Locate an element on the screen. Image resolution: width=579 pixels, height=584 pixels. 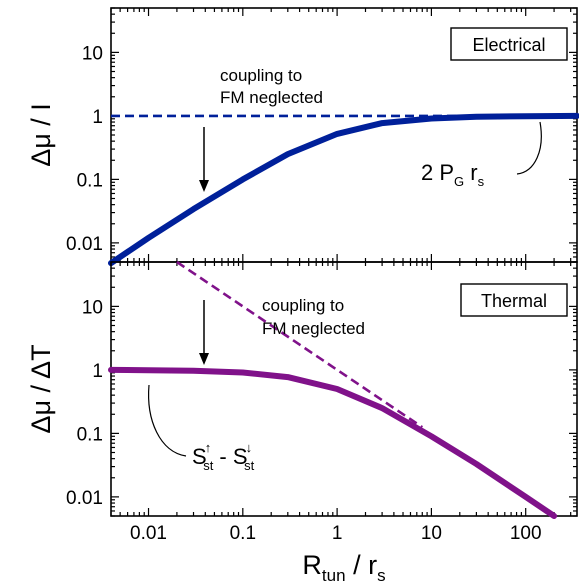
bottom-coupling-line2: FM neglected is located at coordinates (313, 328).